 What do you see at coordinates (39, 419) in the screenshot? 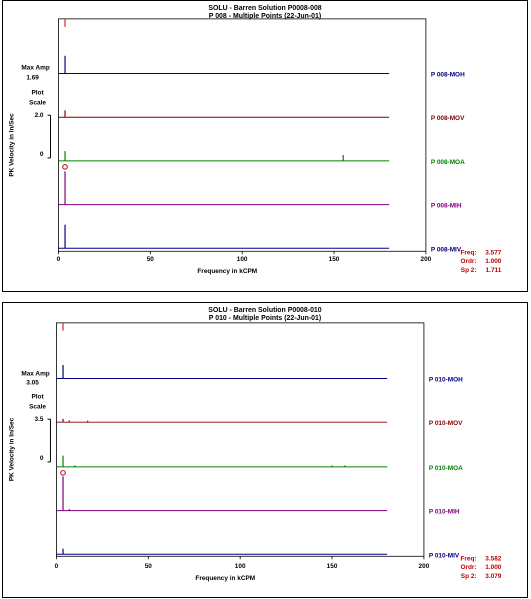
I see `plot-scale-value: 3.5` at bounding box center [39, 419].